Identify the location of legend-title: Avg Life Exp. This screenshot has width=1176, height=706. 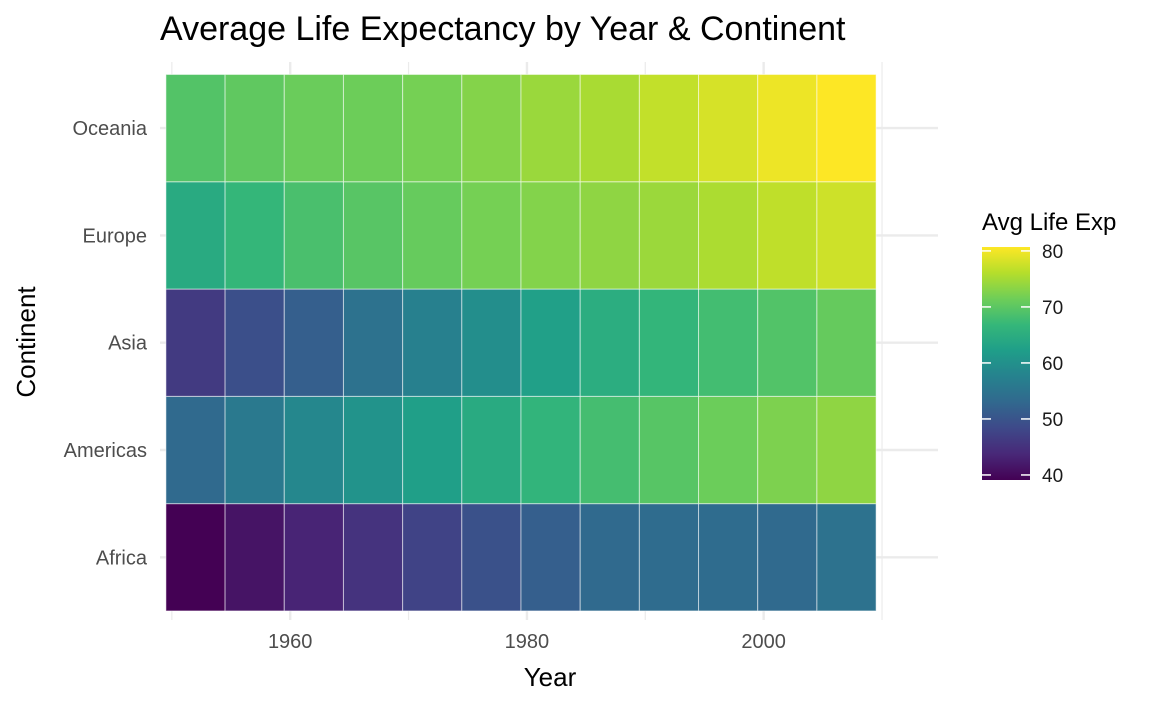
(1049, 222).